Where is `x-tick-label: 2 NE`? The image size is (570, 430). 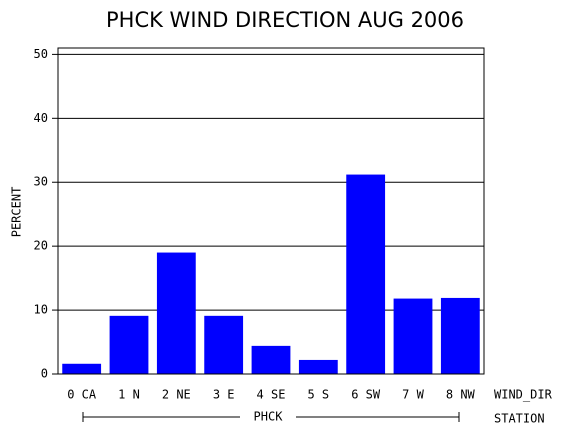
x-tick-label: 2 NE is located at coordinates (176, 395).